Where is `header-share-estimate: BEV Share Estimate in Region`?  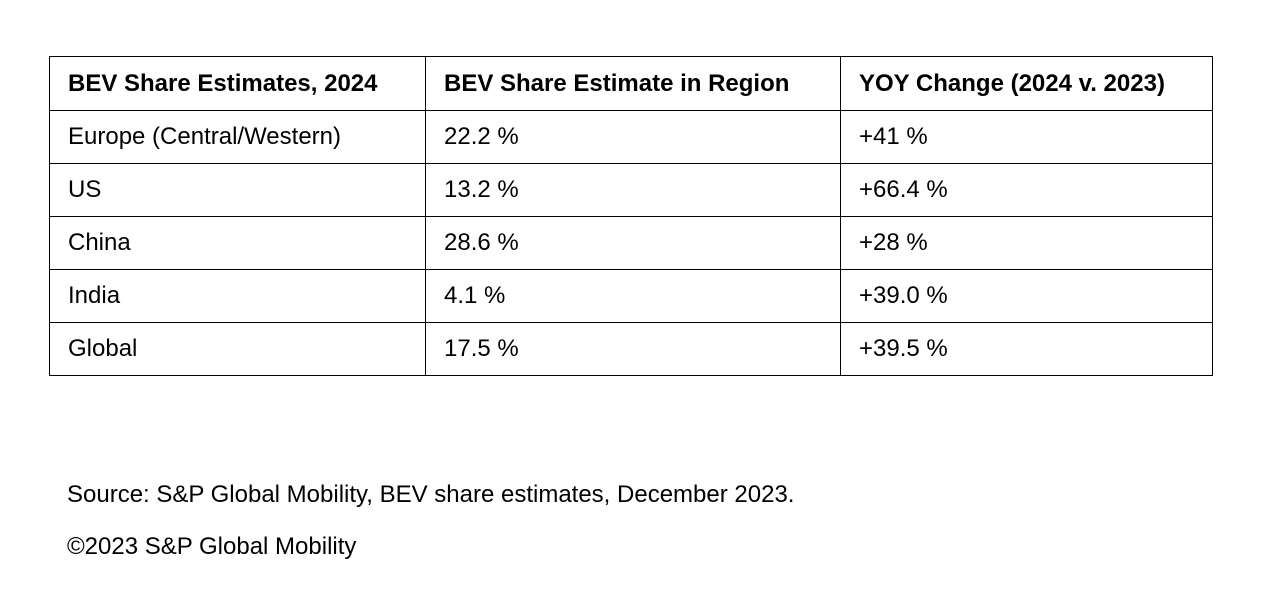 header-share-estimate: BEV Share Estimate in Region is located at coordinates (633, 83).